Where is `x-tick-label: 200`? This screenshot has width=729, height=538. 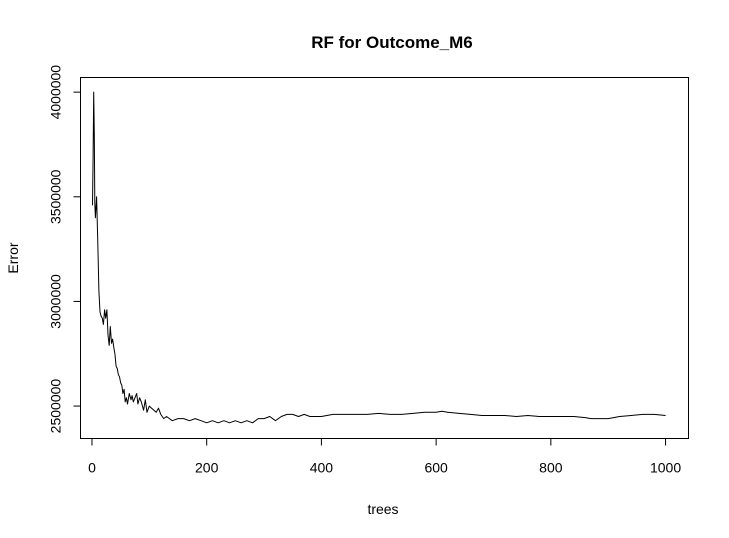 x-tick-label: 200 is located at coordinates (207, 468).